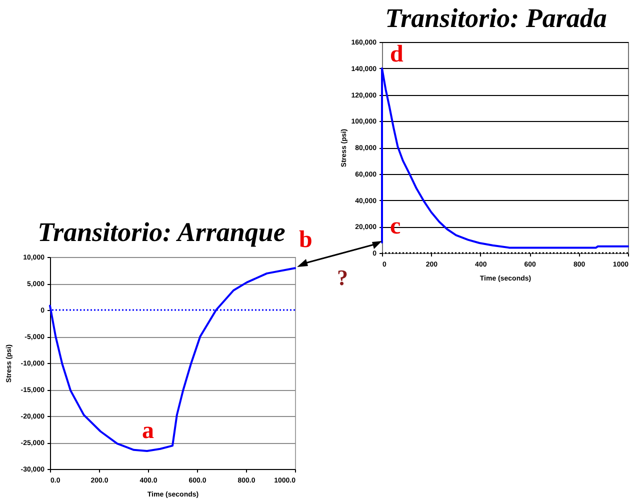  Describe the element at coordinates (397, 54) in the screenshot. I see `annotation: d` at that location.